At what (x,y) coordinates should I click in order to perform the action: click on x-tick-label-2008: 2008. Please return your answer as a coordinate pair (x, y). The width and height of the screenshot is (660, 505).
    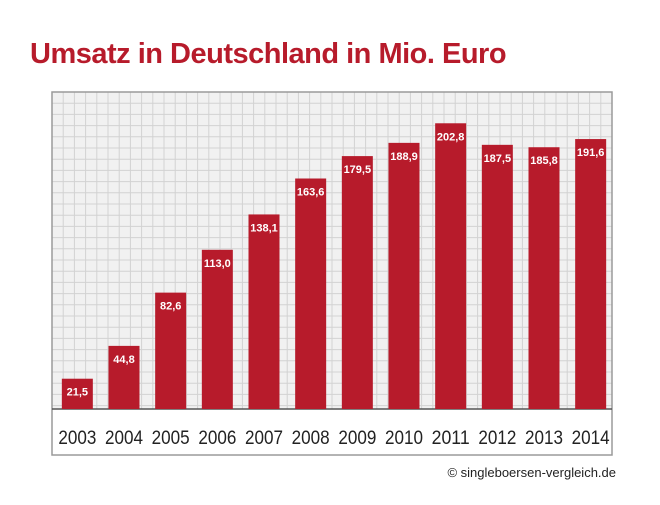
    Looking at the image, I should click on (311, 438).